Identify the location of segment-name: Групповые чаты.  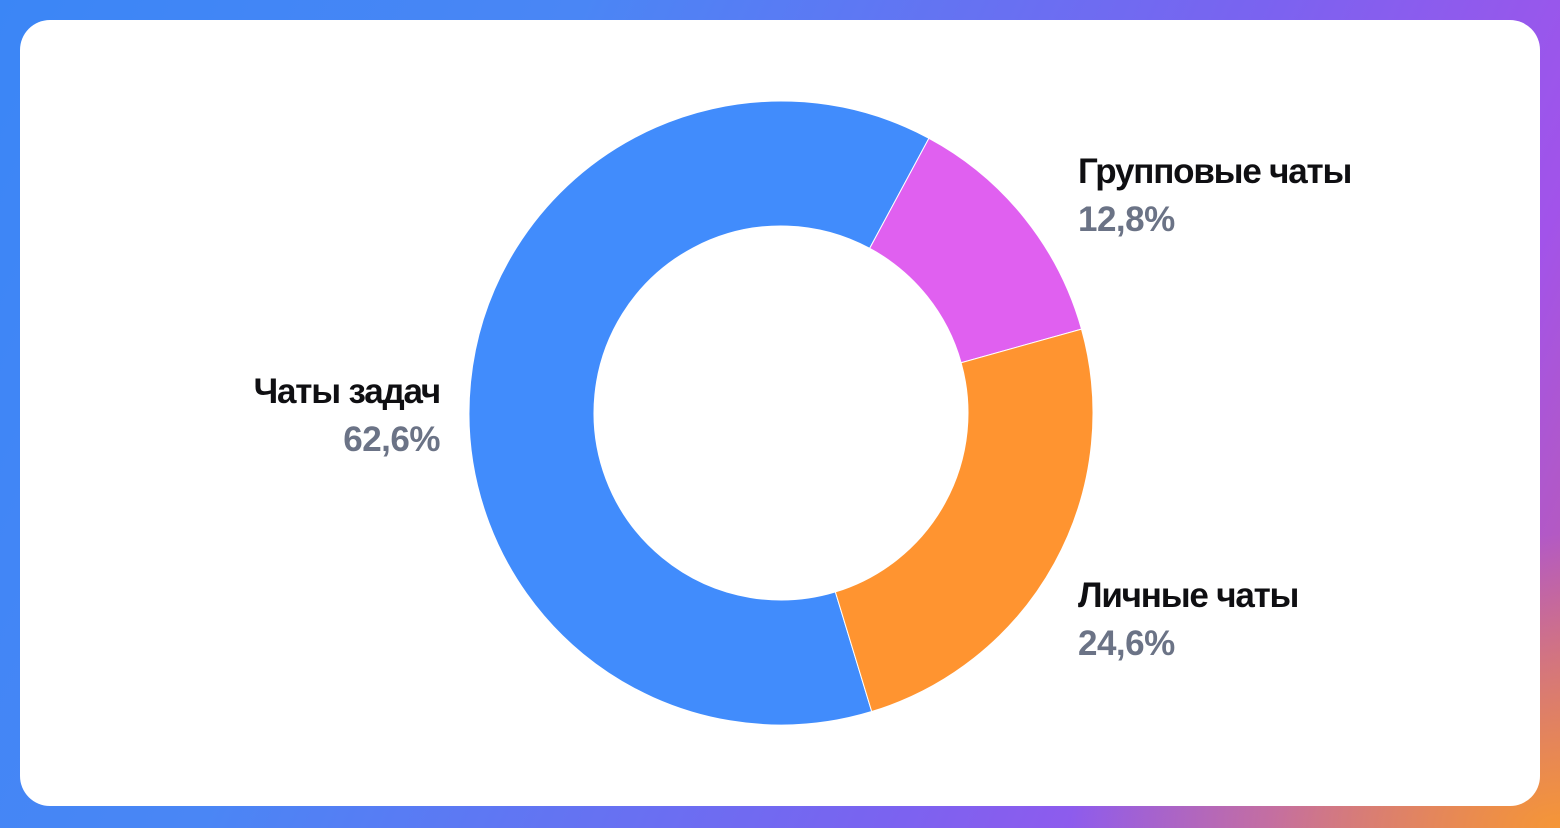
(1215, 171).